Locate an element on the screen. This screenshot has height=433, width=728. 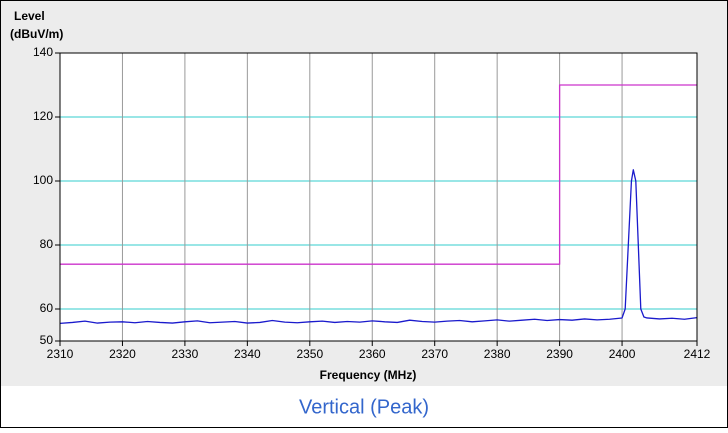
x-tick-label: 2412 is located at coordinates (697, 354).